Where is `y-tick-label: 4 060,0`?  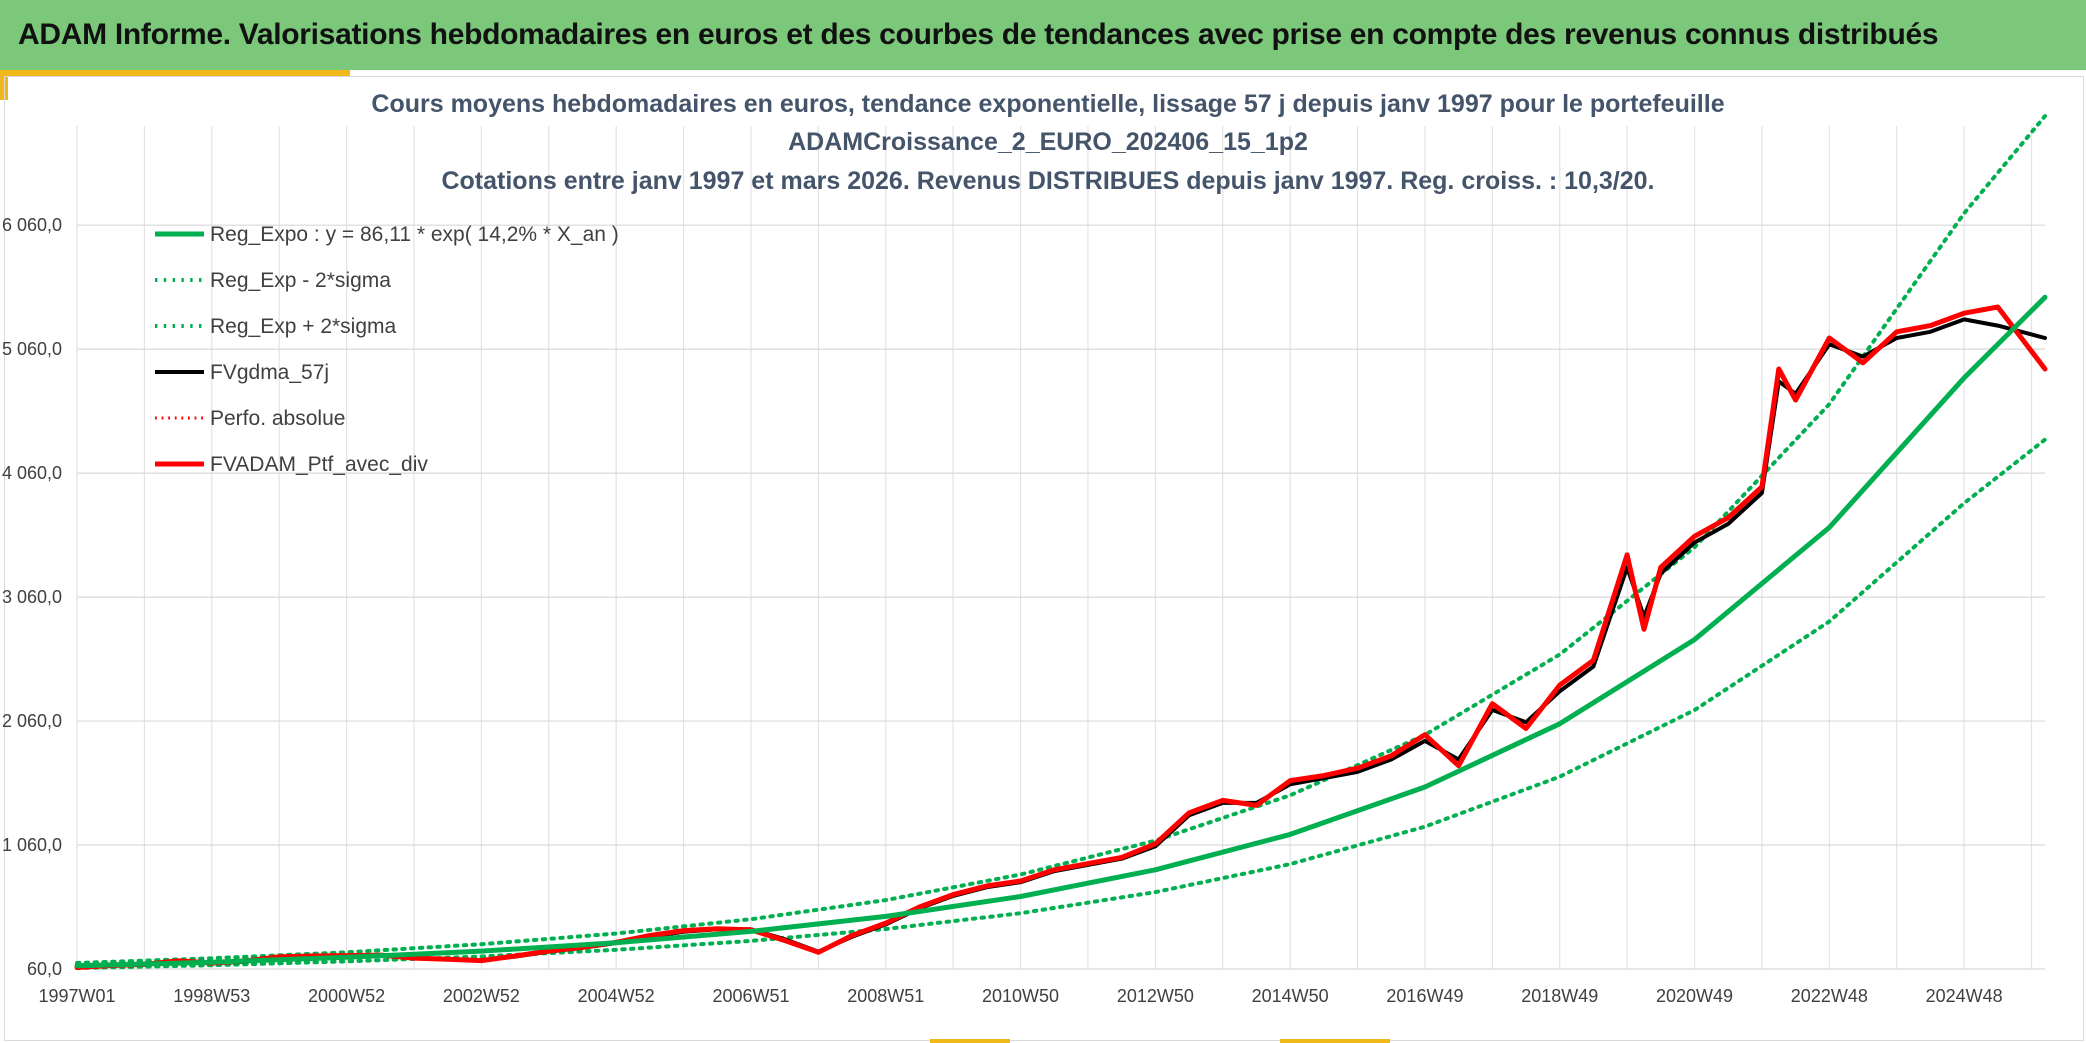 y-tick-label: 4 060,0 is located at coordinates (32, 473).